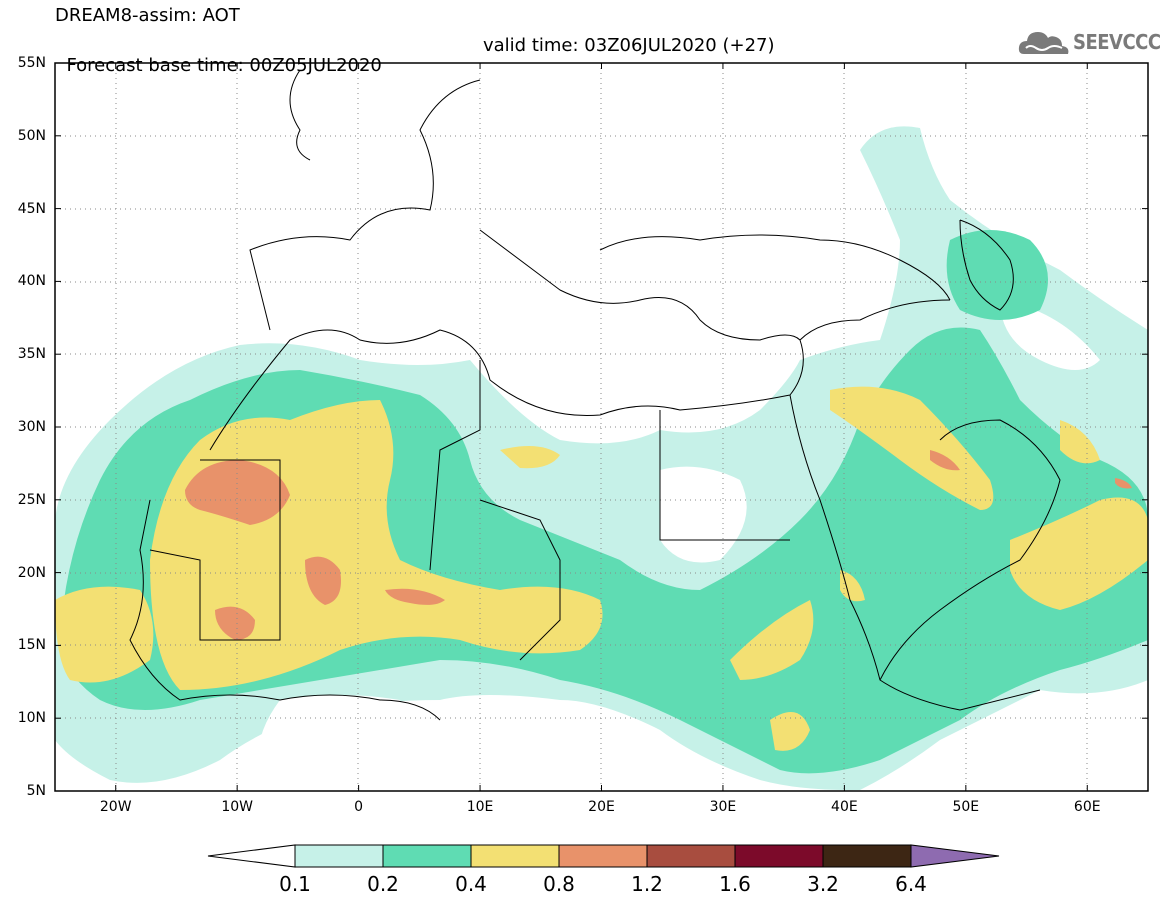  Describe the element at coordinates (471, 884) in the screenshot. I see `colorbar-level-label: 0.4` at that location.